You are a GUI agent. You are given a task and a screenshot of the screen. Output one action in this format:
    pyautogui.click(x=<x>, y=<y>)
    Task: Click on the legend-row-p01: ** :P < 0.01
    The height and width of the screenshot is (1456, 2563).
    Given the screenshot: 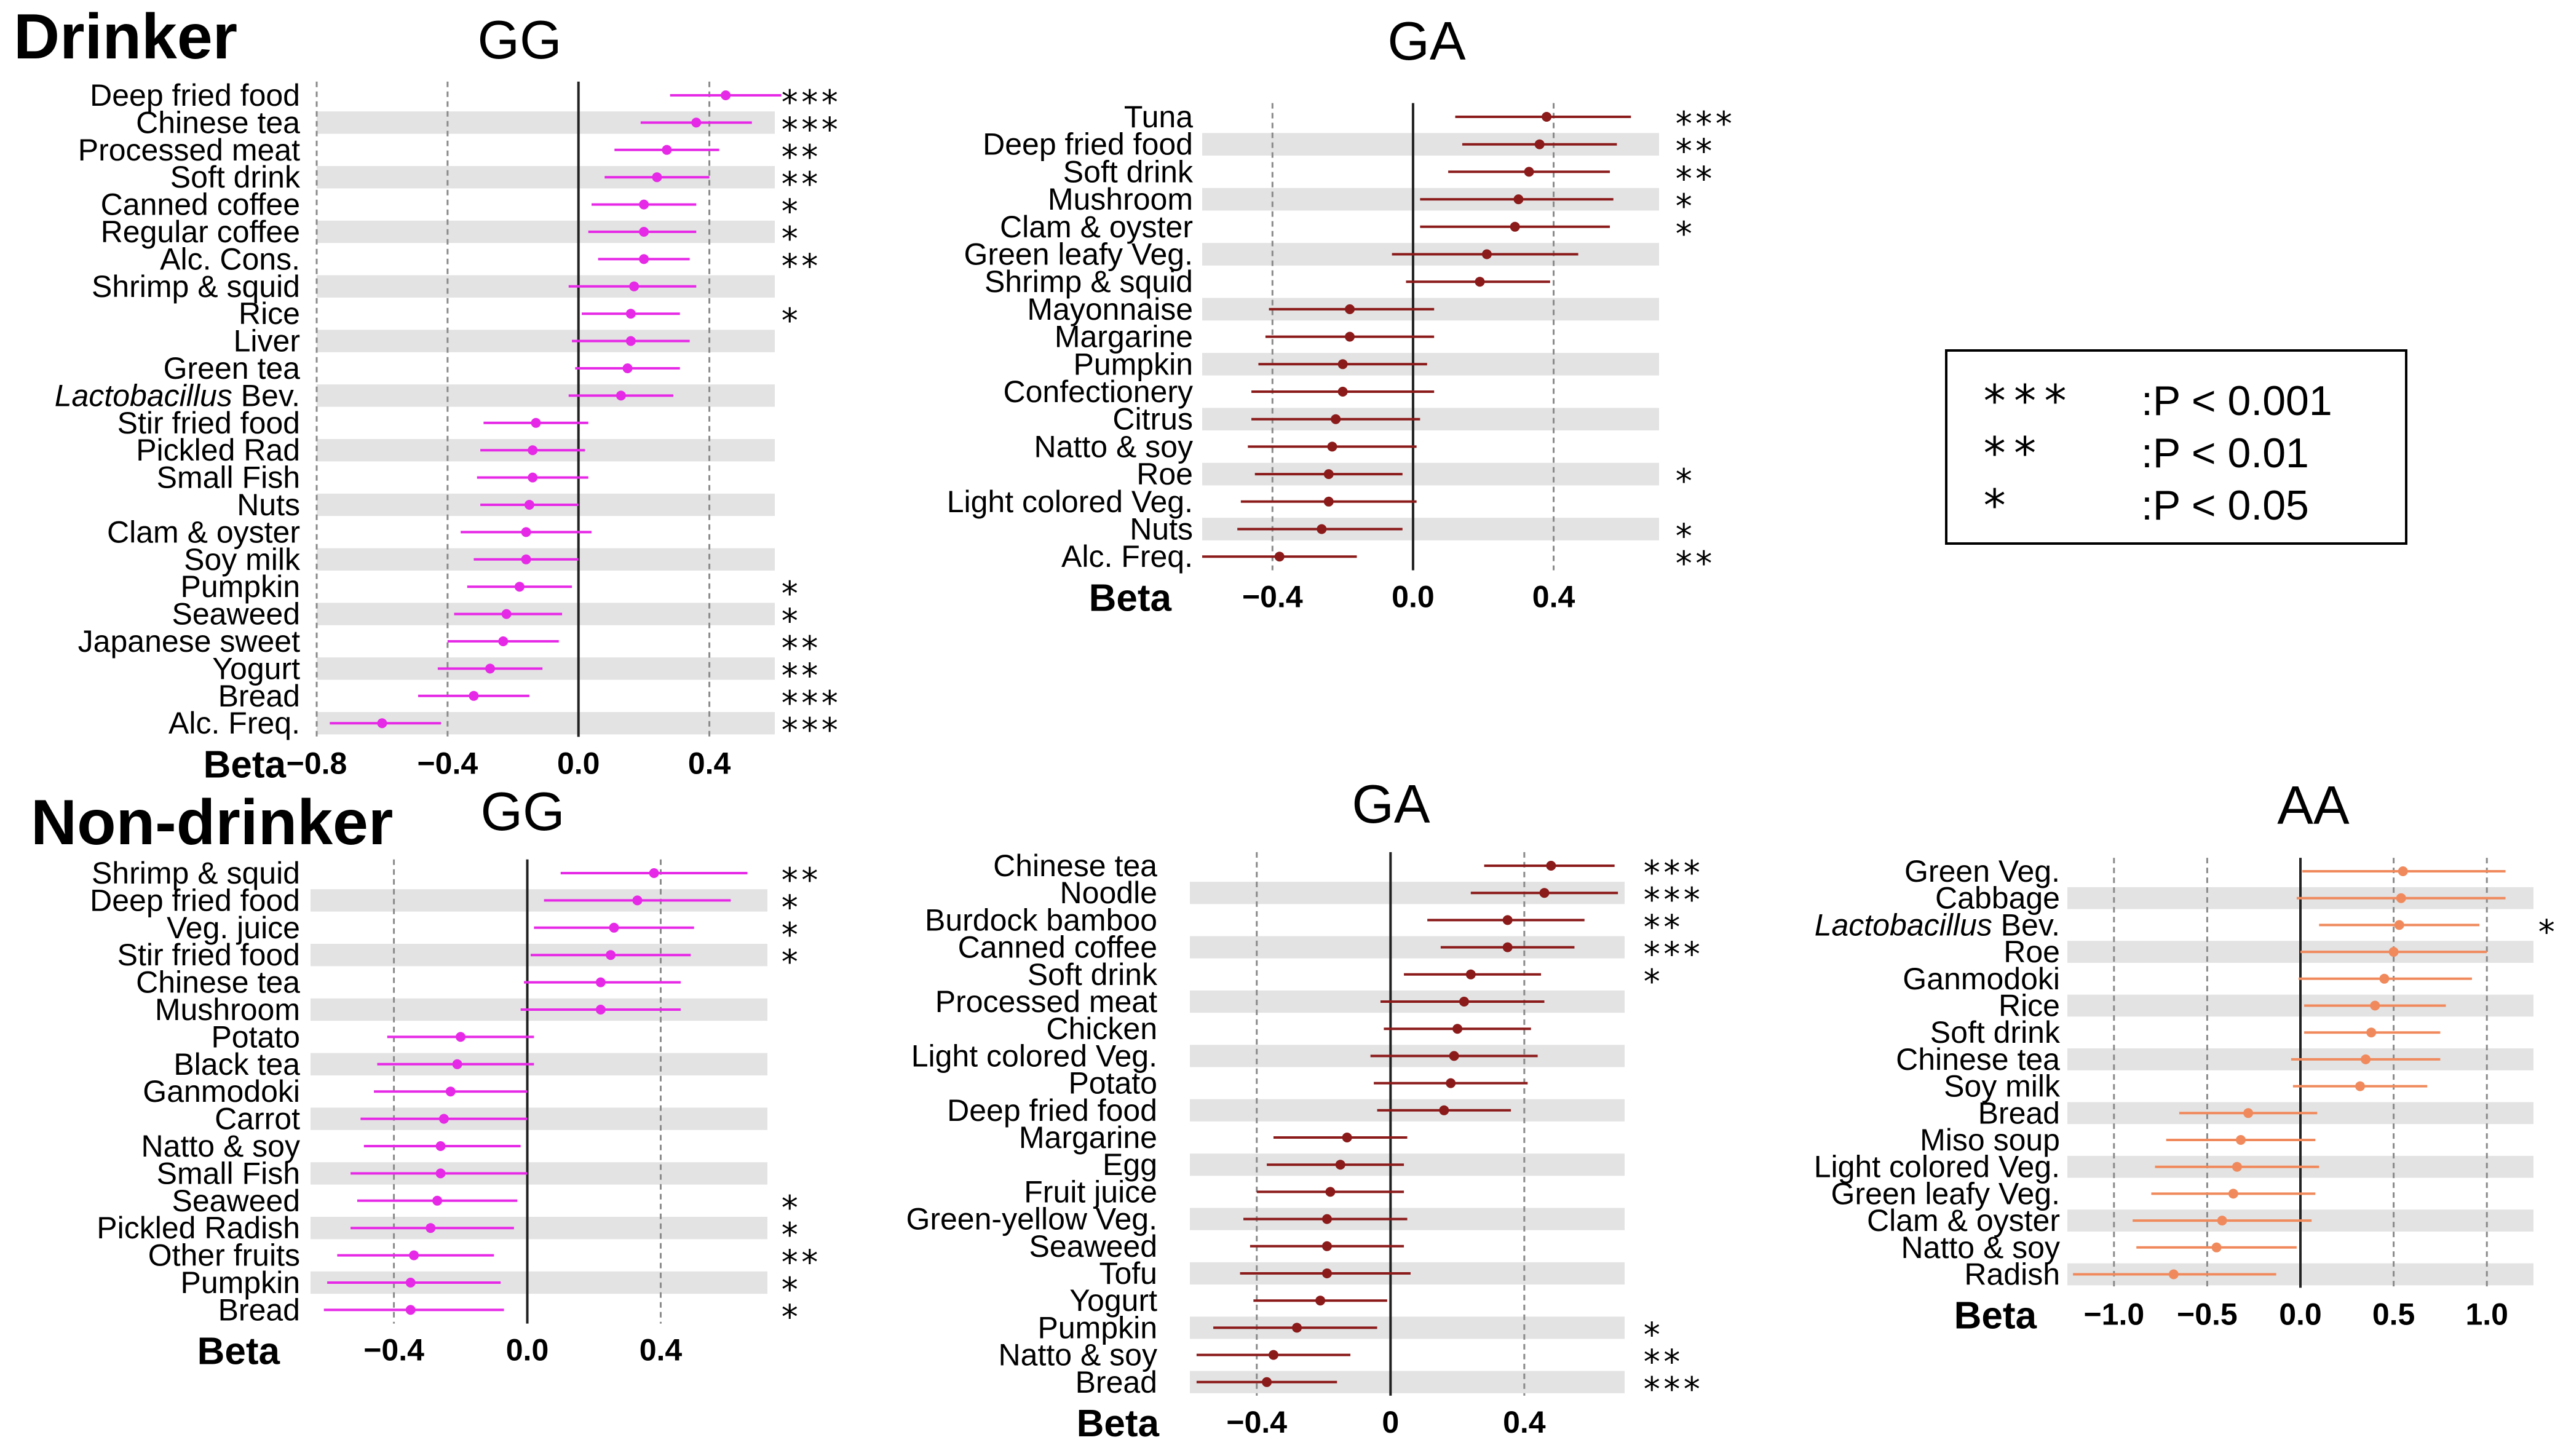 What is the action you would take?
    pyautogui.click(x=2176, y=454)
    